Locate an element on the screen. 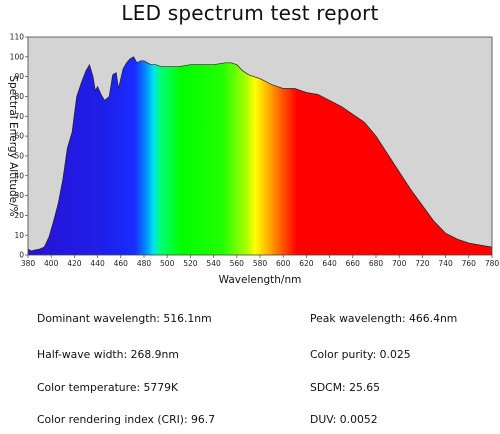 The height and width of the screenshot is (434, 500). y-tick-label: 90 is located at coordinates (19, 76).